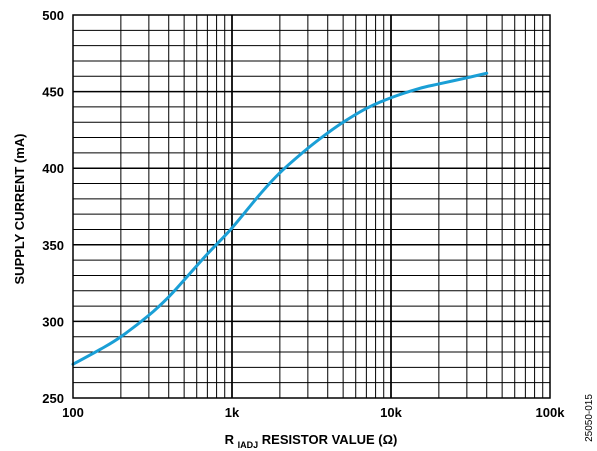 The width and height of the screenshot is (597, 451). Describe the element at coordinates (53, 398) in the screenshot. I see `y-tick-label: 250` at that location.